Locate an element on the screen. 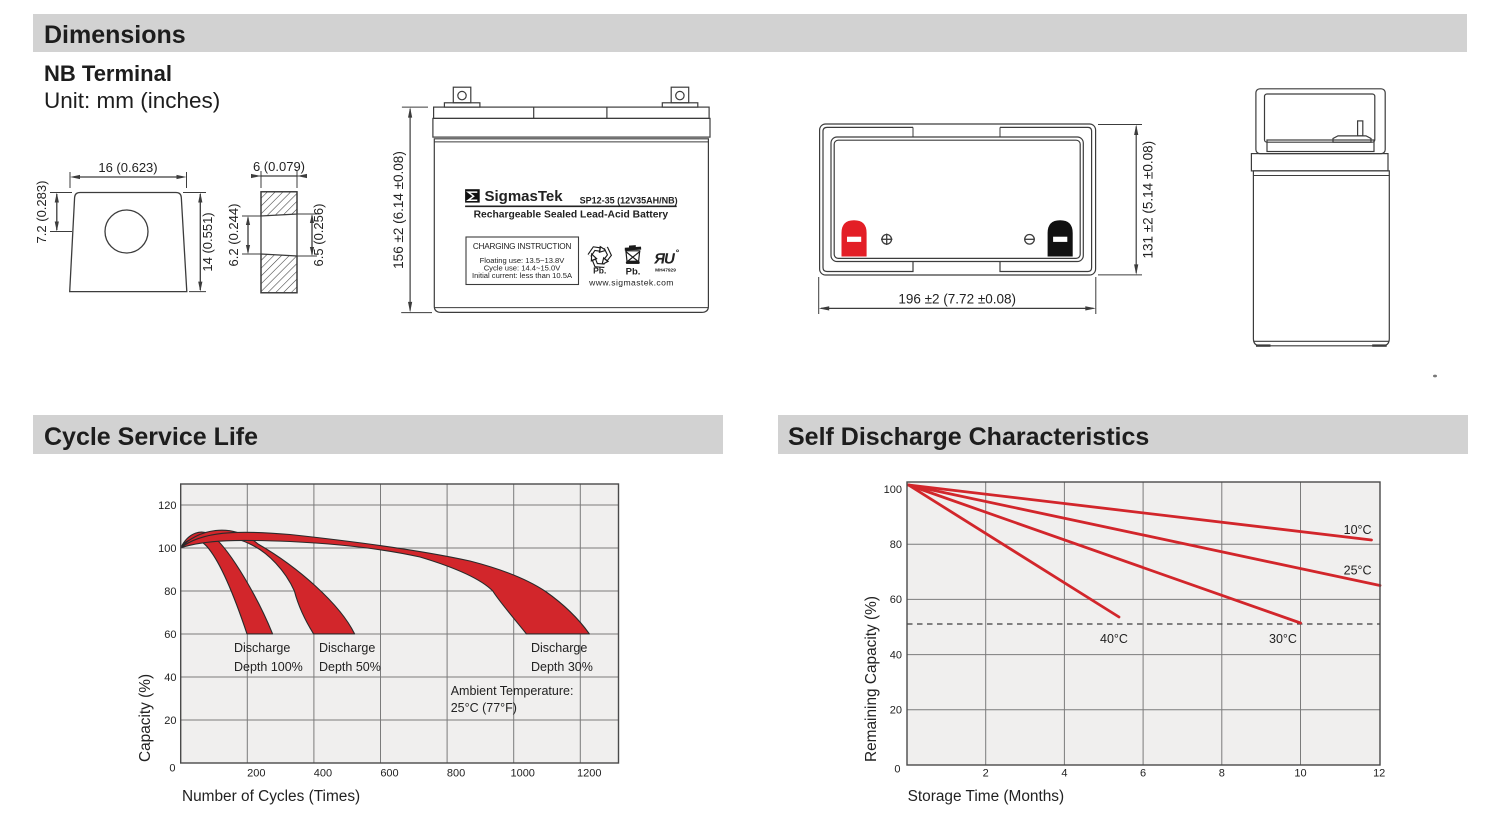  svg-text: 10°C is located at coordinates (1358, 530).